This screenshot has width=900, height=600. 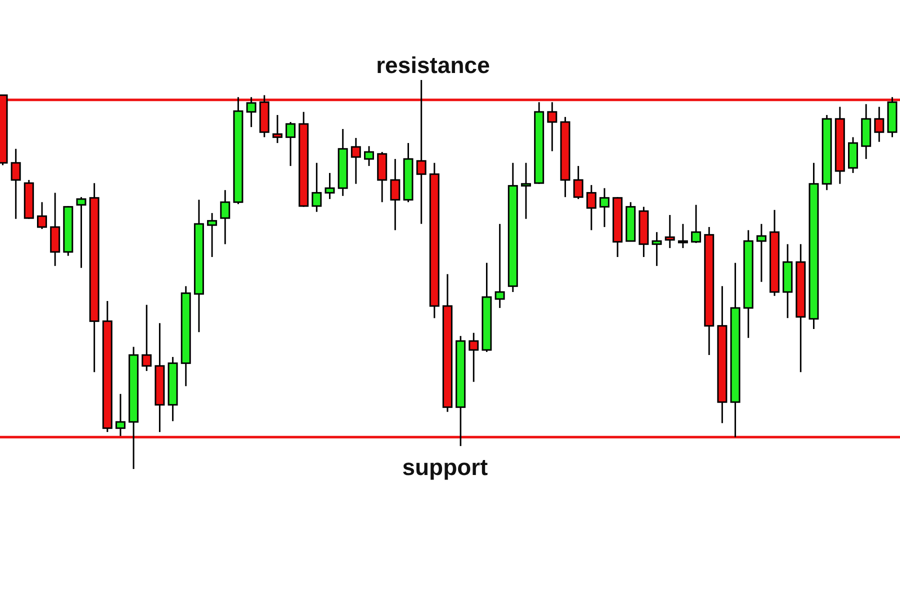 I want to click on ref-line-label: resistance, so click(x=433, y=65).